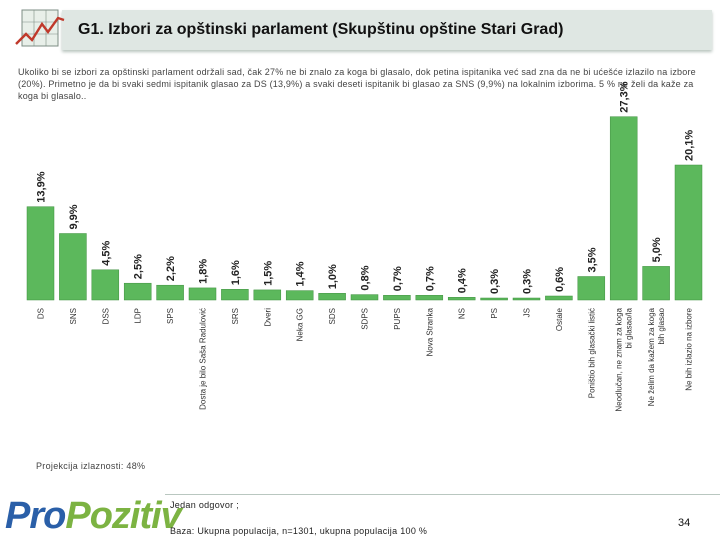  Describe the element at coordinates (442, 517) in the screenshot. I see `footer-bar` at that location.